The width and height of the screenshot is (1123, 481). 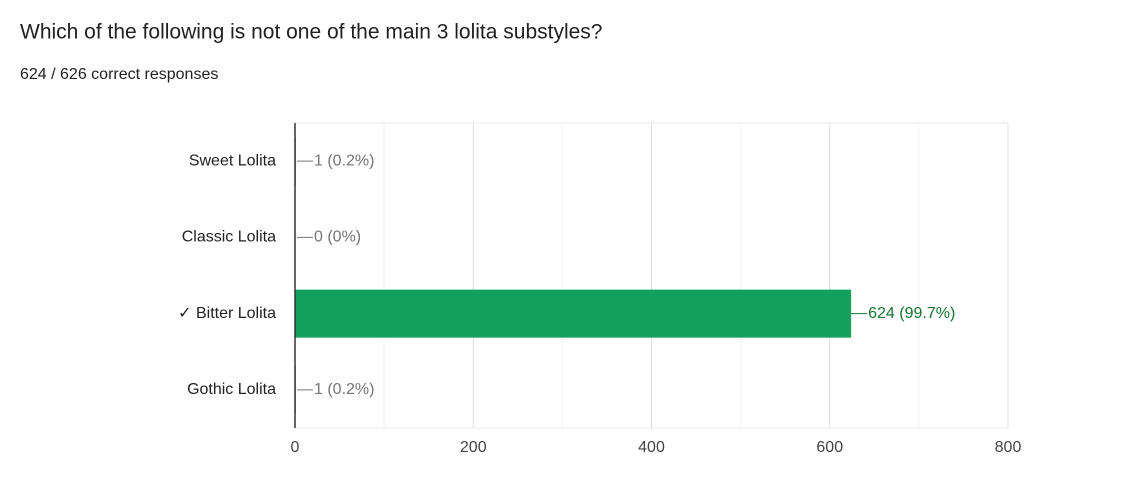 I want to click on x-tick-label: 0, so click(x=295, y=447).